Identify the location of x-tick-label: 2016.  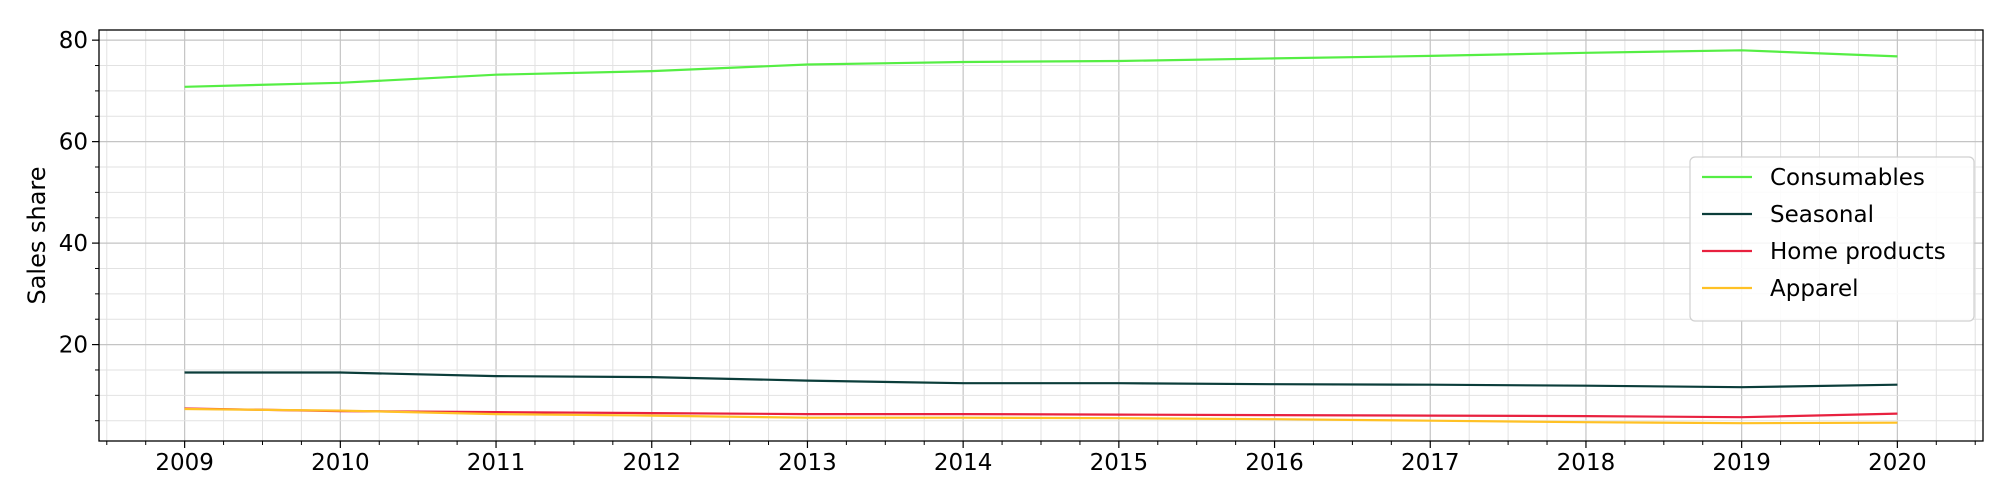
(1274, 463).